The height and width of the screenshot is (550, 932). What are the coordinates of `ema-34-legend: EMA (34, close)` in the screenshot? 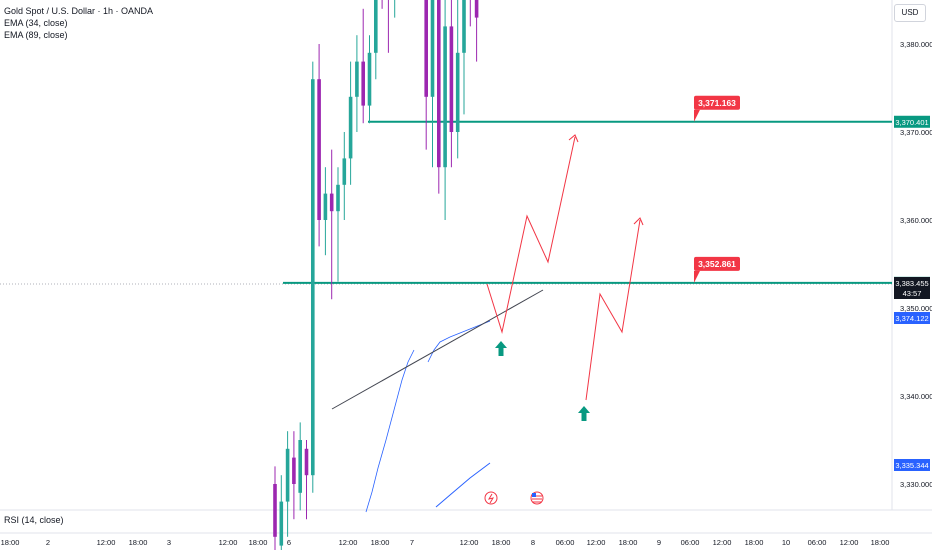 It's located at (36, 23).